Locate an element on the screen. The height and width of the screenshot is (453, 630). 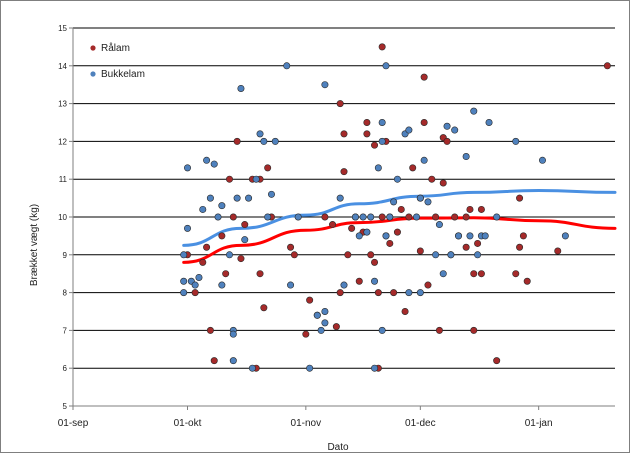
y-axis-title: Brækket vægt (kg) is located at coordinates (34, 245).